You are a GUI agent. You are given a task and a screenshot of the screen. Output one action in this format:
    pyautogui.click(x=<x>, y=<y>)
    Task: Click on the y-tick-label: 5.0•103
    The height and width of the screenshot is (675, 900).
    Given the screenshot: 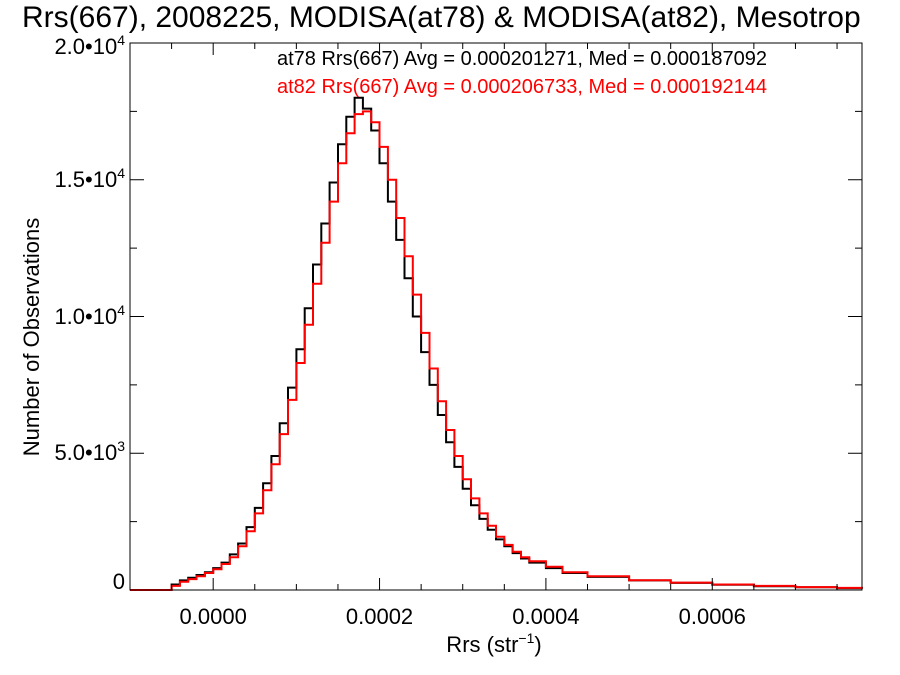 What is the action you would take?
    pyautogui.click(x=89, y=452)
    